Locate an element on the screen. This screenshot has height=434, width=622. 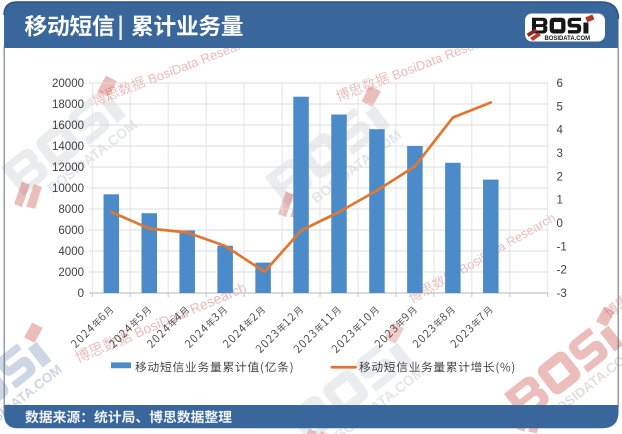
svg-text: -1 is located at coordinates (562, 247).